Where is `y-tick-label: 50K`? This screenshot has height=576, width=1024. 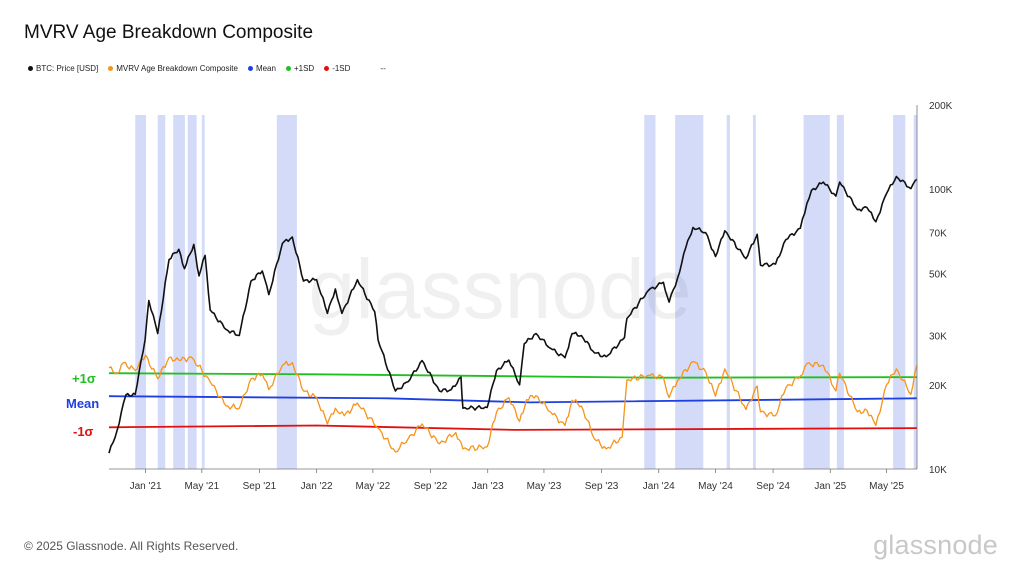
y-tick-label: 50K is located at coordinates (938, 274).